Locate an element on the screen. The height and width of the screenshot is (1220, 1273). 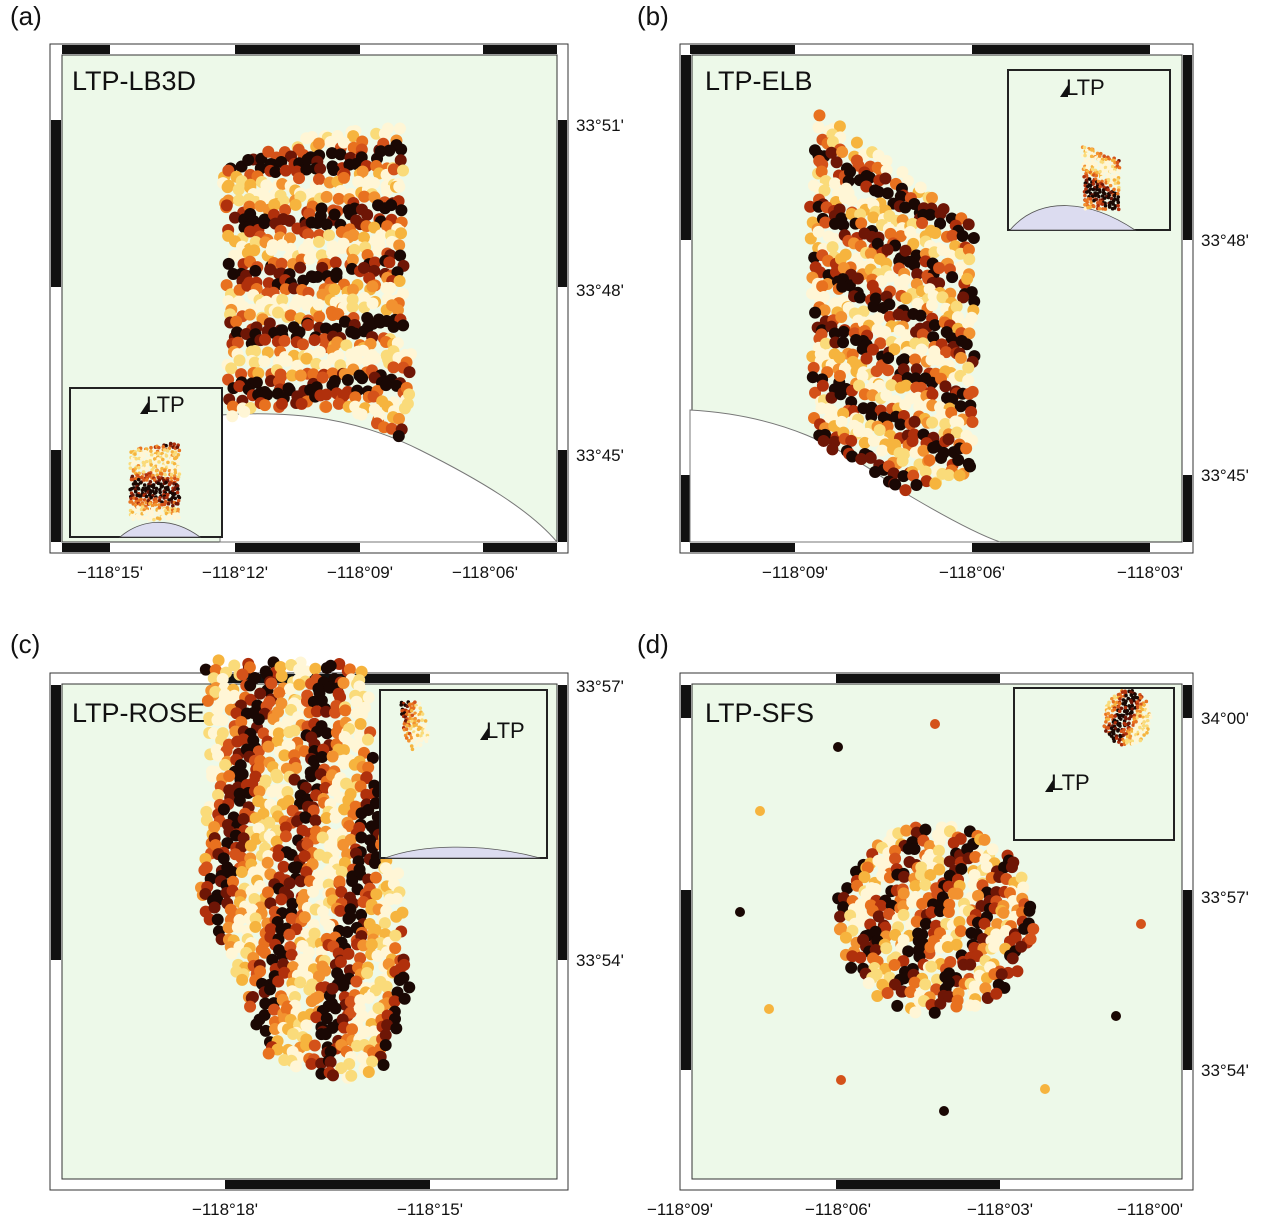
y-tick-label: 33°57' is located at coordinates (600, 686).